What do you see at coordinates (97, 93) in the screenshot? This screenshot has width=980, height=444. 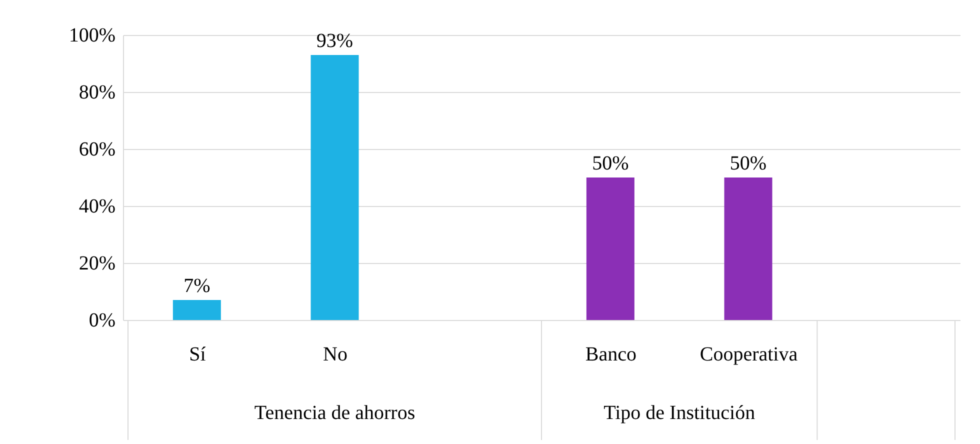 I see `y-tick-label: 80%` at bounding box center [97, 93].